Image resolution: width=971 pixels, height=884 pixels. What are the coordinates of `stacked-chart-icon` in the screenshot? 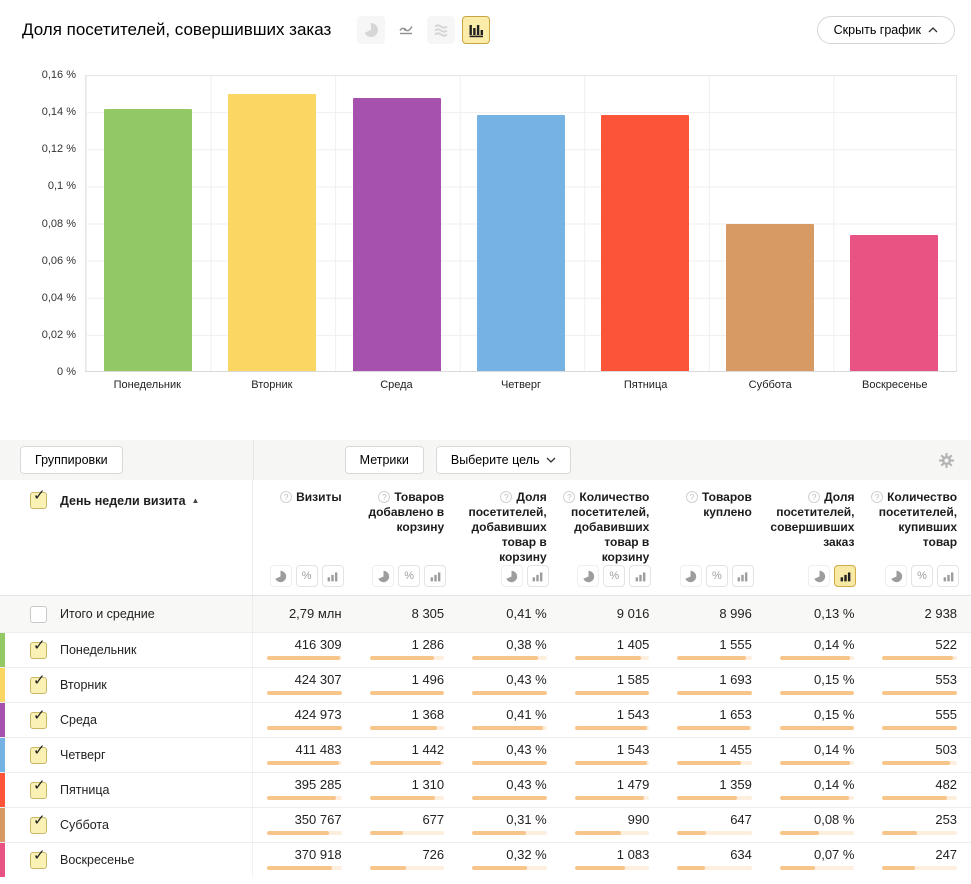 It's located at (441, 30).